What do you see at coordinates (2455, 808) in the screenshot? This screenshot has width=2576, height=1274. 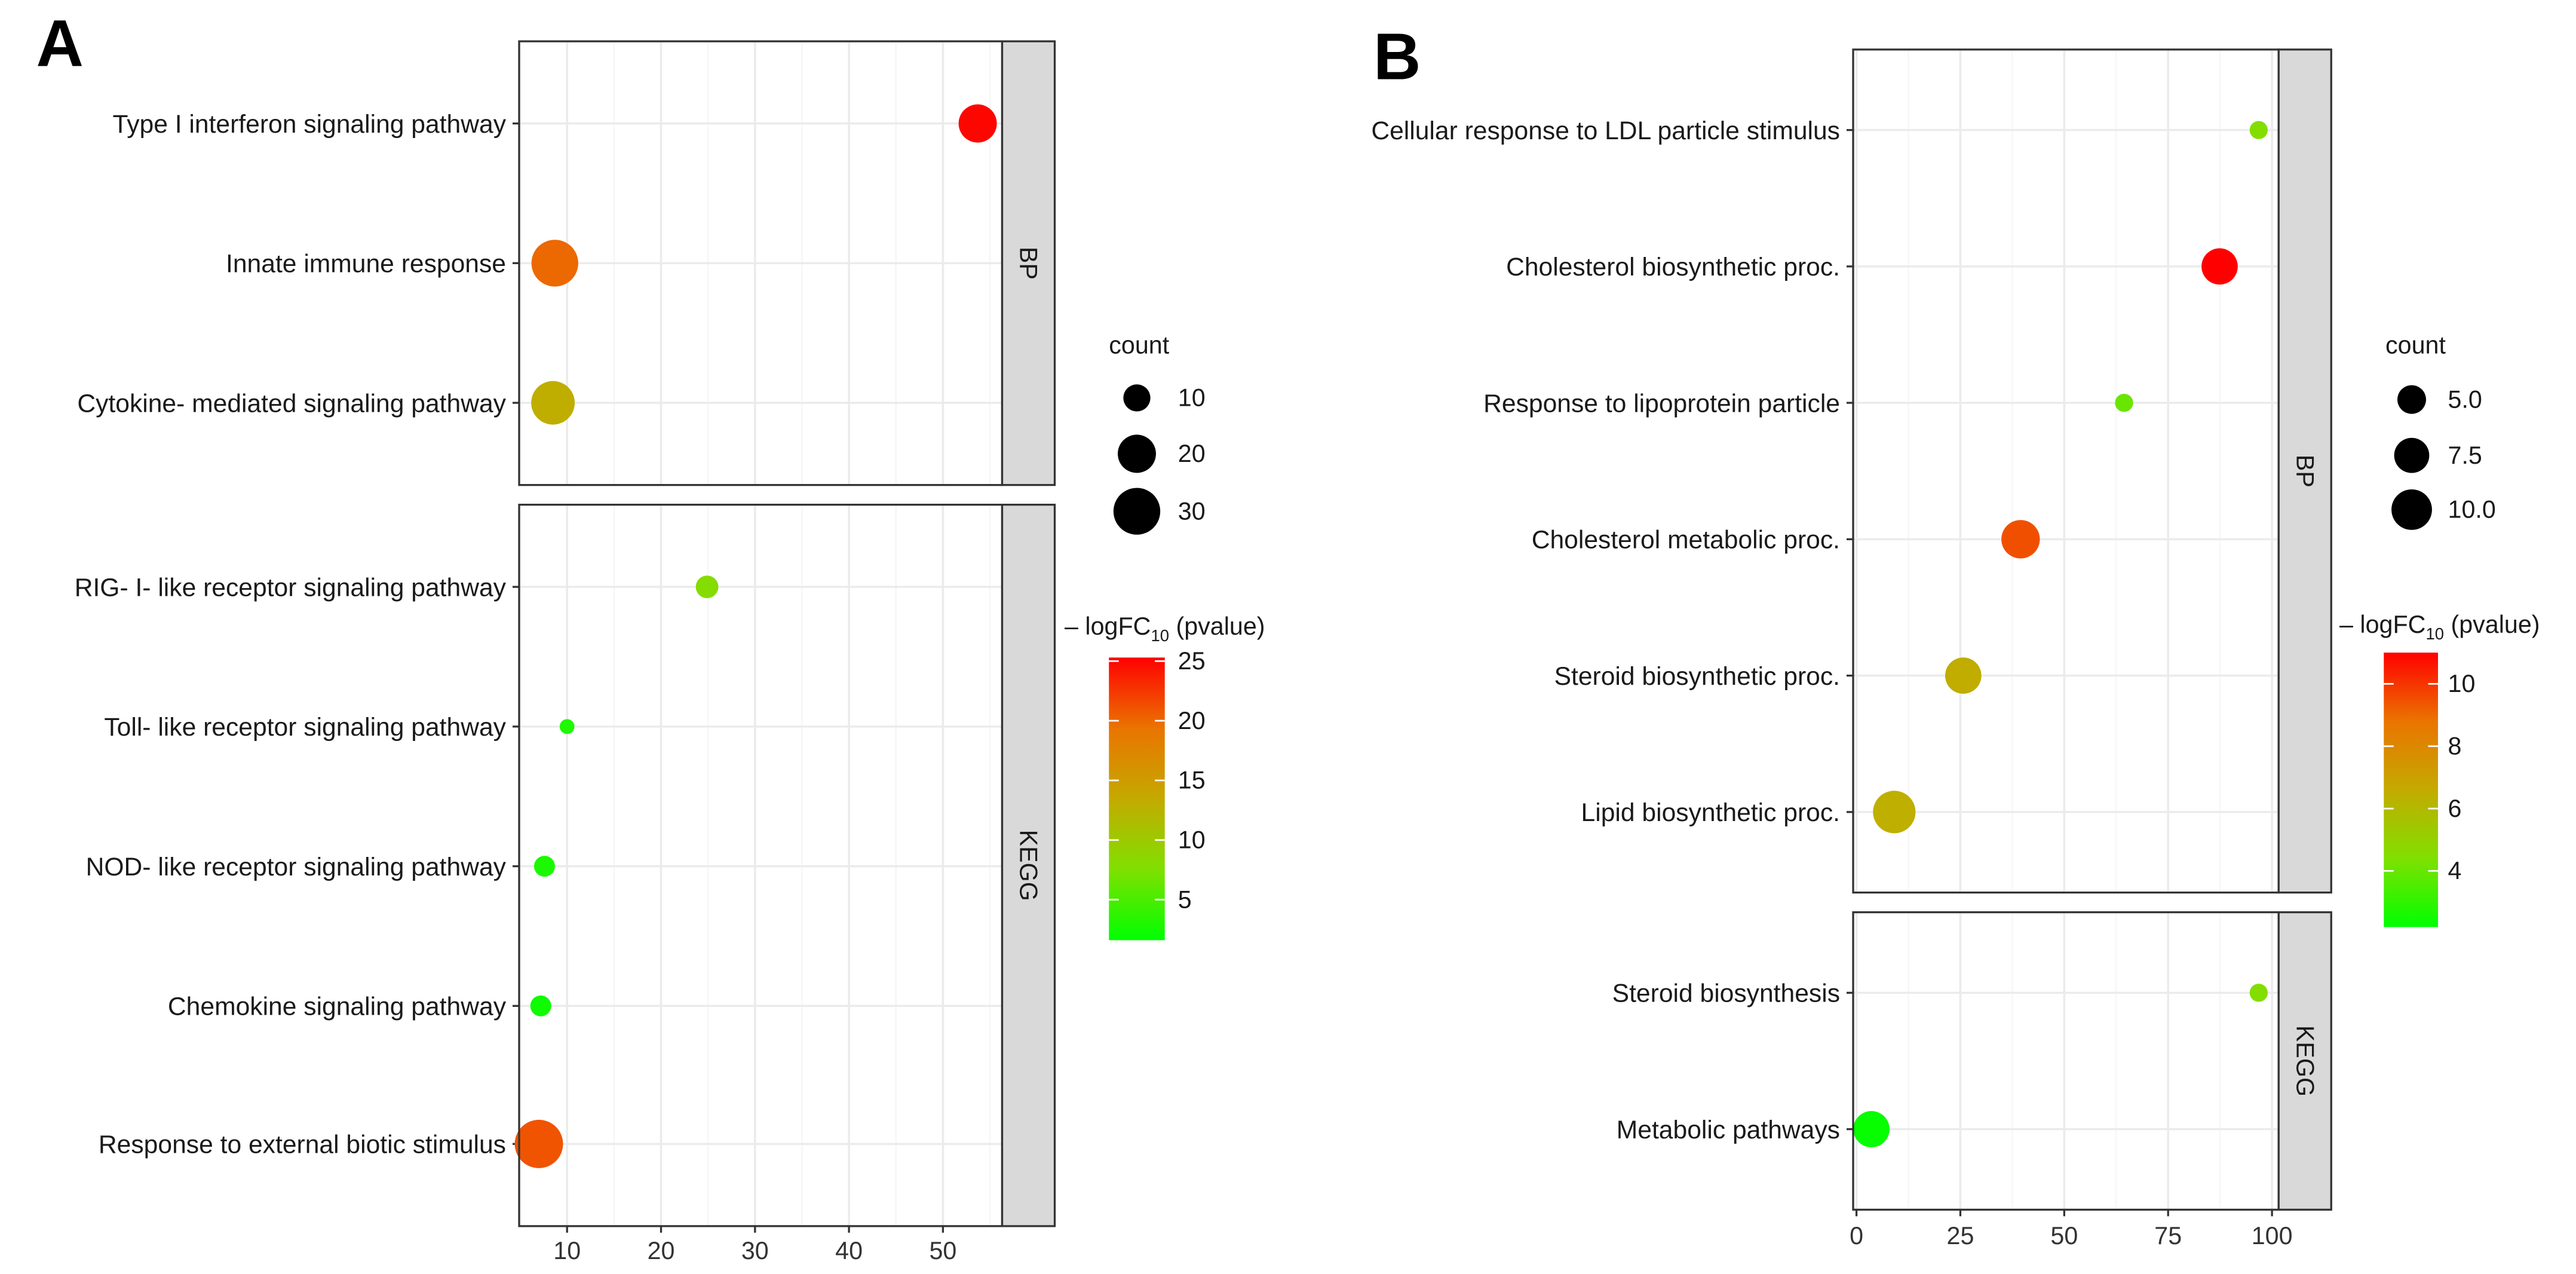 I see `colorbar-label: 6` at bounding box center [2455, 808].